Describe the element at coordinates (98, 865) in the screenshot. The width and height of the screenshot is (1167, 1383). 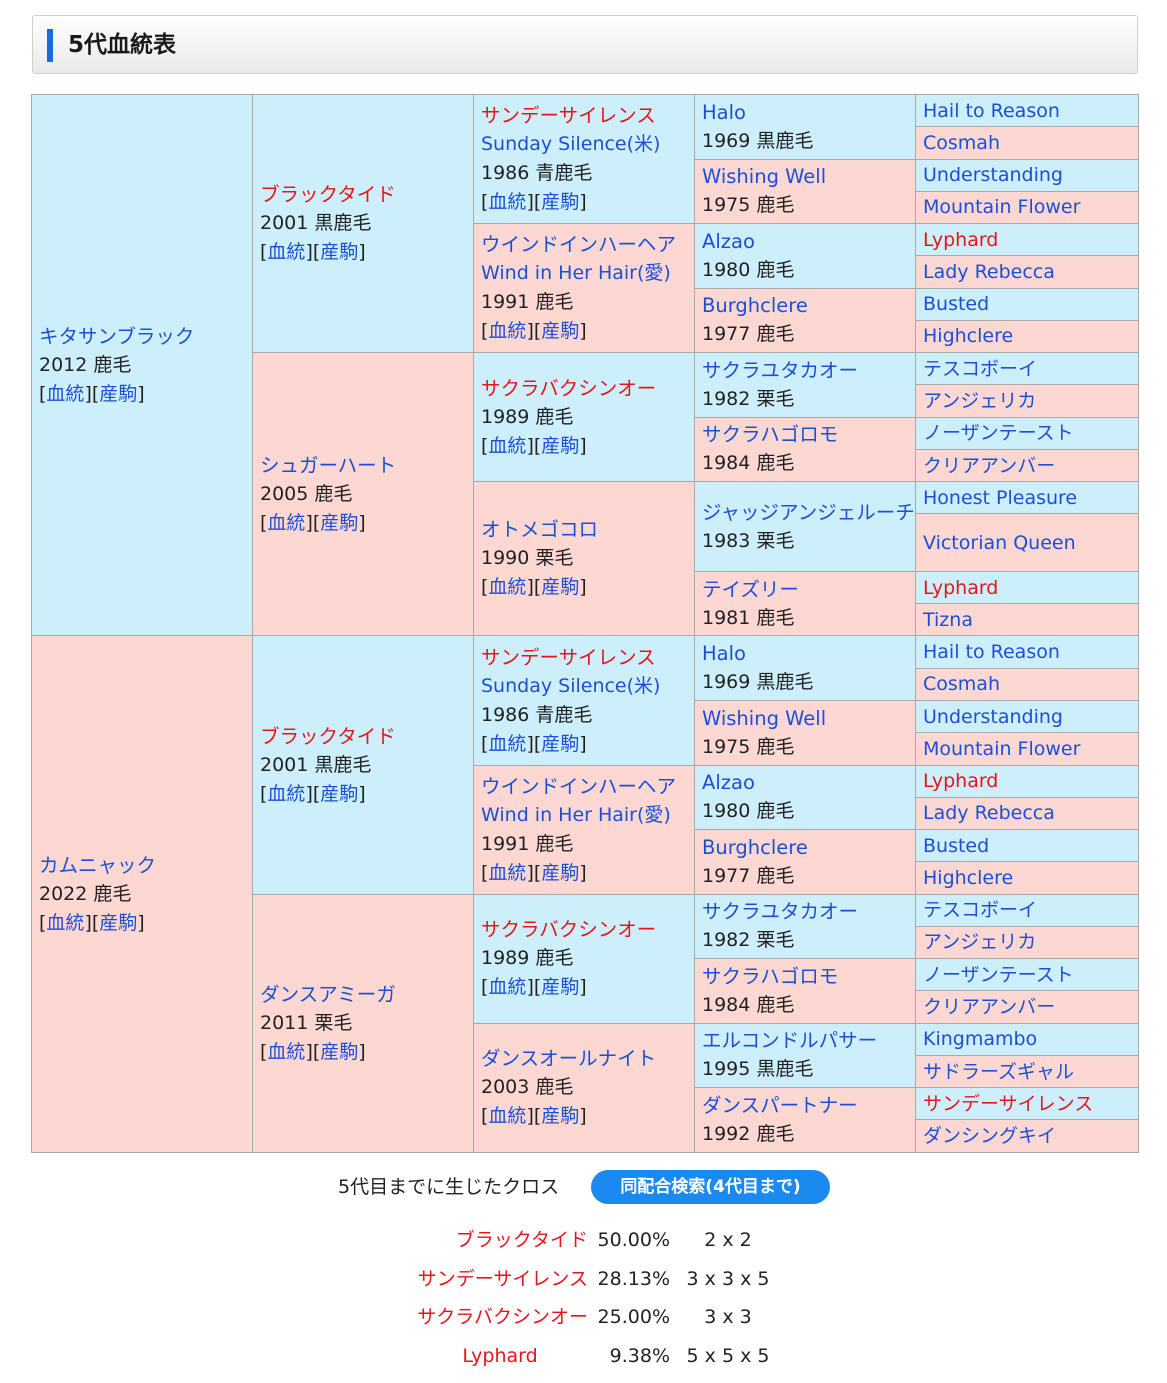
I see `horse-name-link: カムニャック` at that location.